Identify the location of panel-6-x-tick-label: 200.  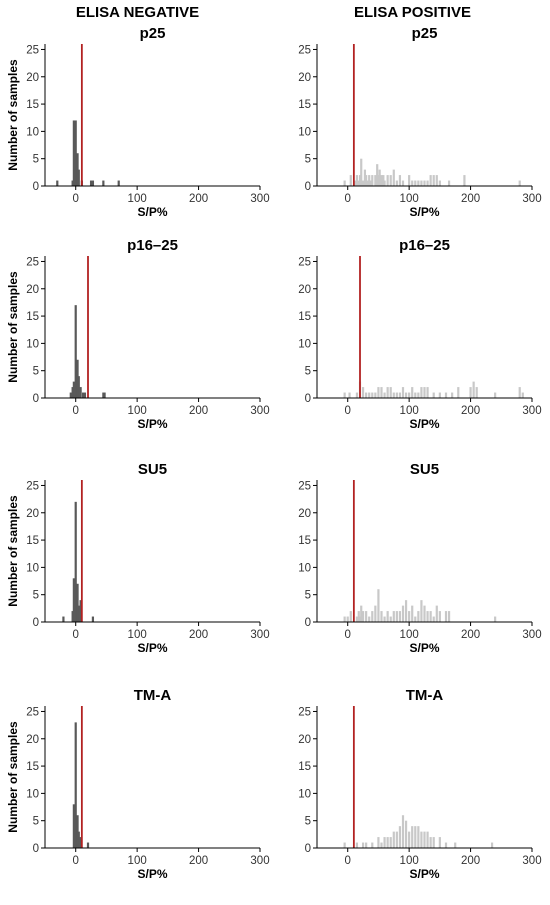
(470, 635).